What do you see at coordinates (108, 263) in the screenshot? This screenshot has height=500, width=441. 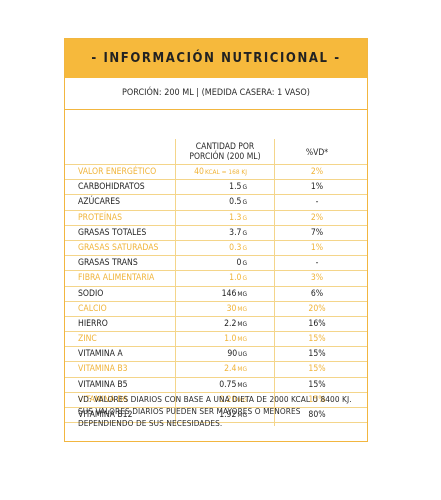 I see `nutrient-name: GRASAS TRANS` at bounding box center [108, 263].